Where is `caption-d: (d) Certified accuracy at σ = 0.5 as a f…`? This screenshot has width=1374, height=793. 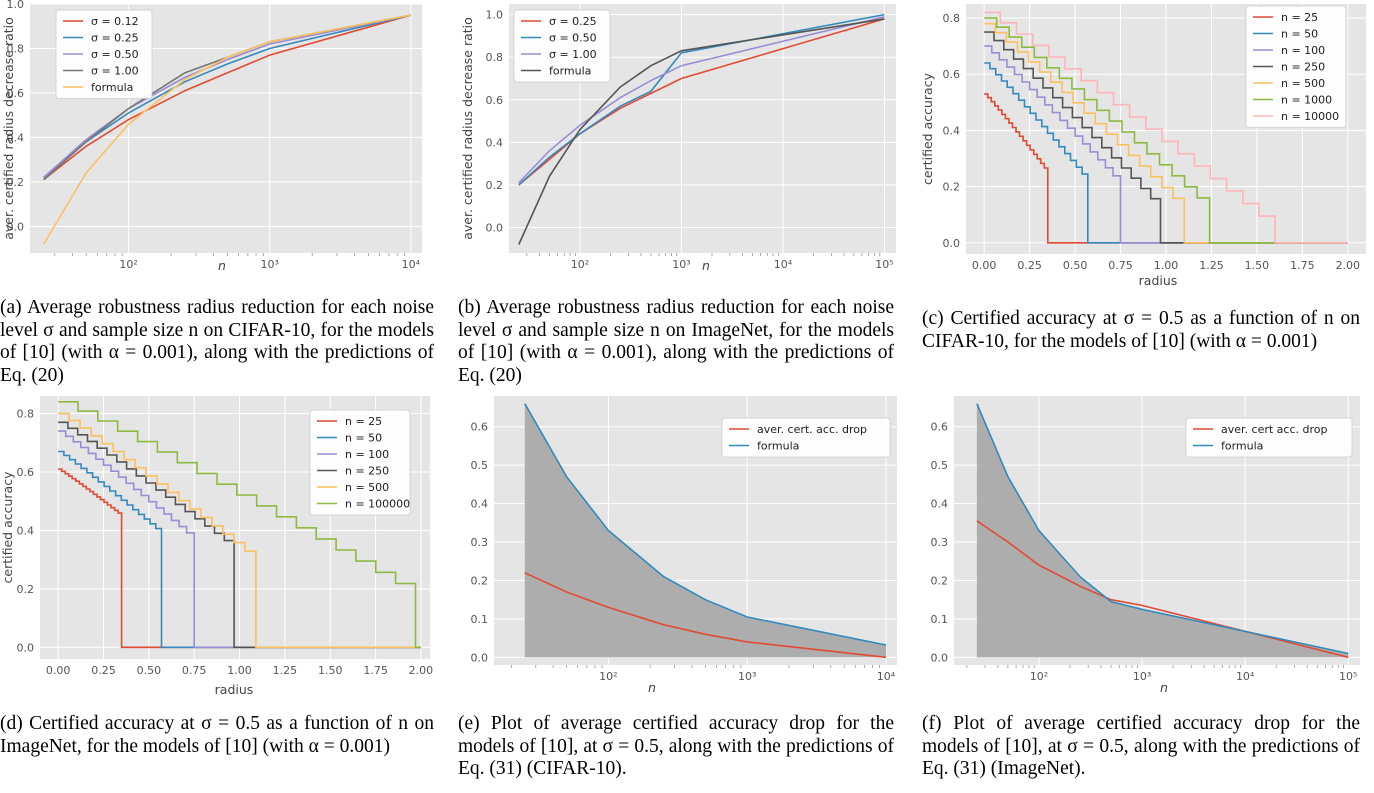
caption-d: (d) Certified accuracy at σ = 0.5 as a f… is located at coordinates (217, 735).